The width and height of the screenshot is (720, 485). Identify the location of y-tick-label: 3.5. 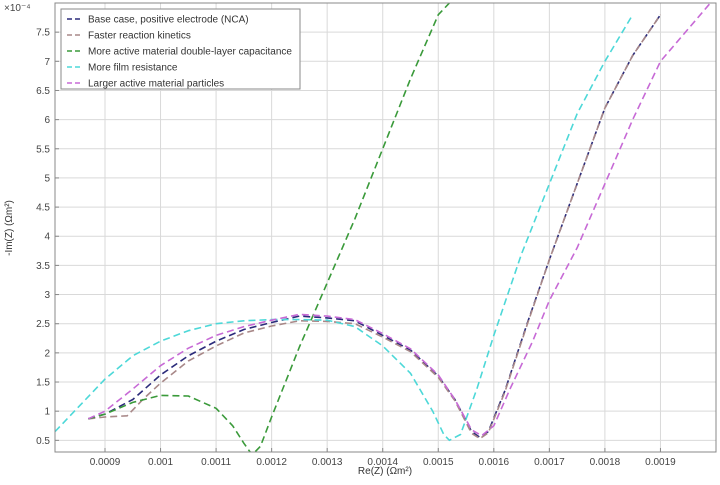
(43, 266).